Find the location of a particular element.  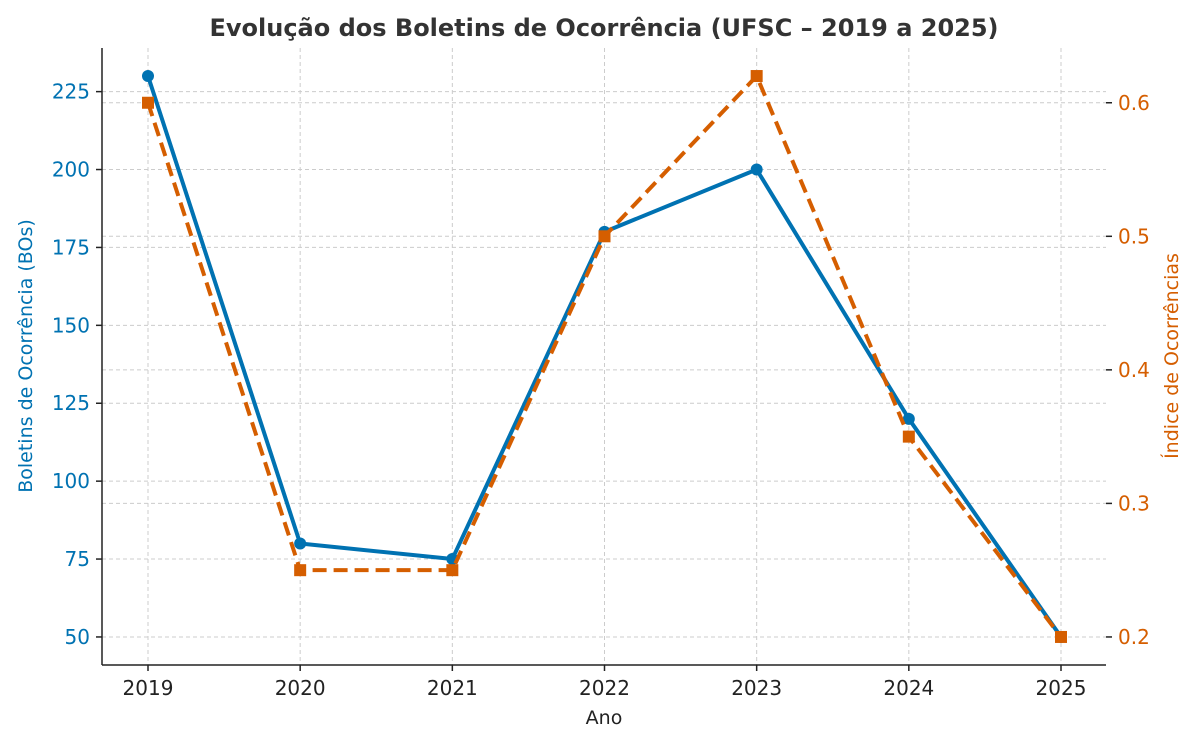

y-tick-label: 125 is located at coordinates (71, 403).